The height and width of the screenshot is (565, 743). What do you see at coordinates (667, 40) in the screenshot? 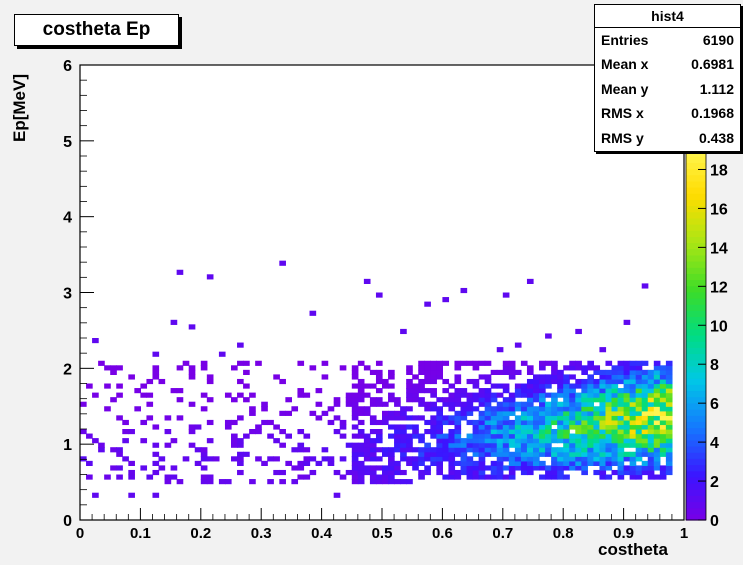
I see `stats-row: Entries 6190` at bounding box center [667, 40].